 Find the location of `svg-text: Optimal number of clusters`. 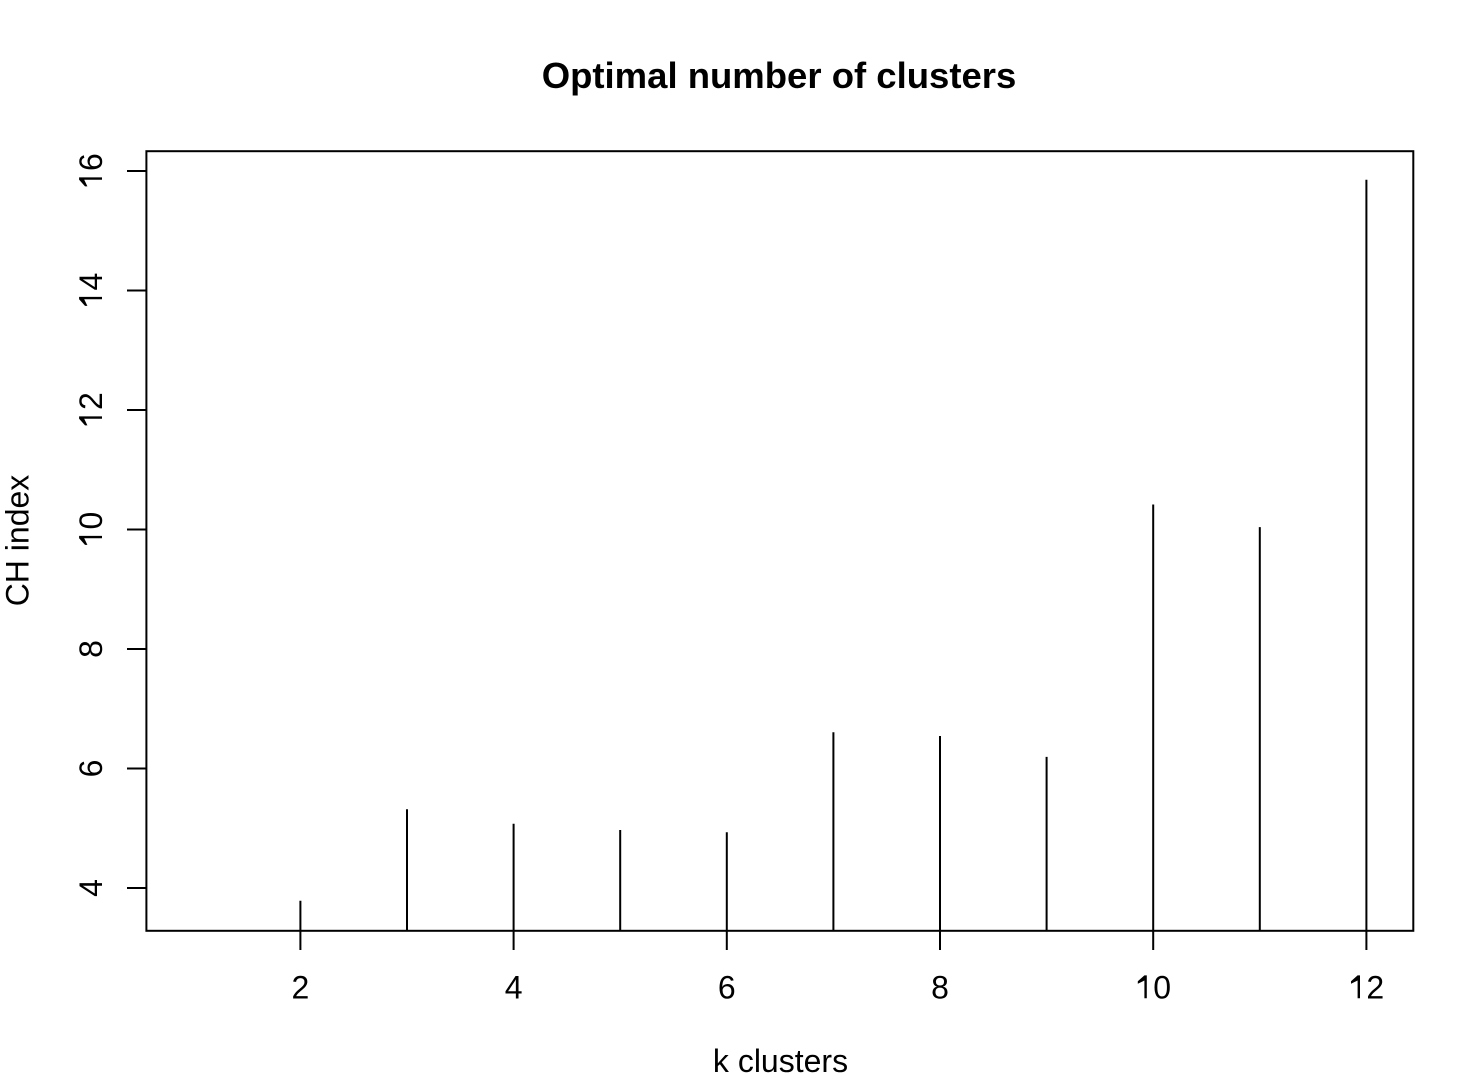

svg-text: Optimal number of clusters is located at coordinates (779, 75).